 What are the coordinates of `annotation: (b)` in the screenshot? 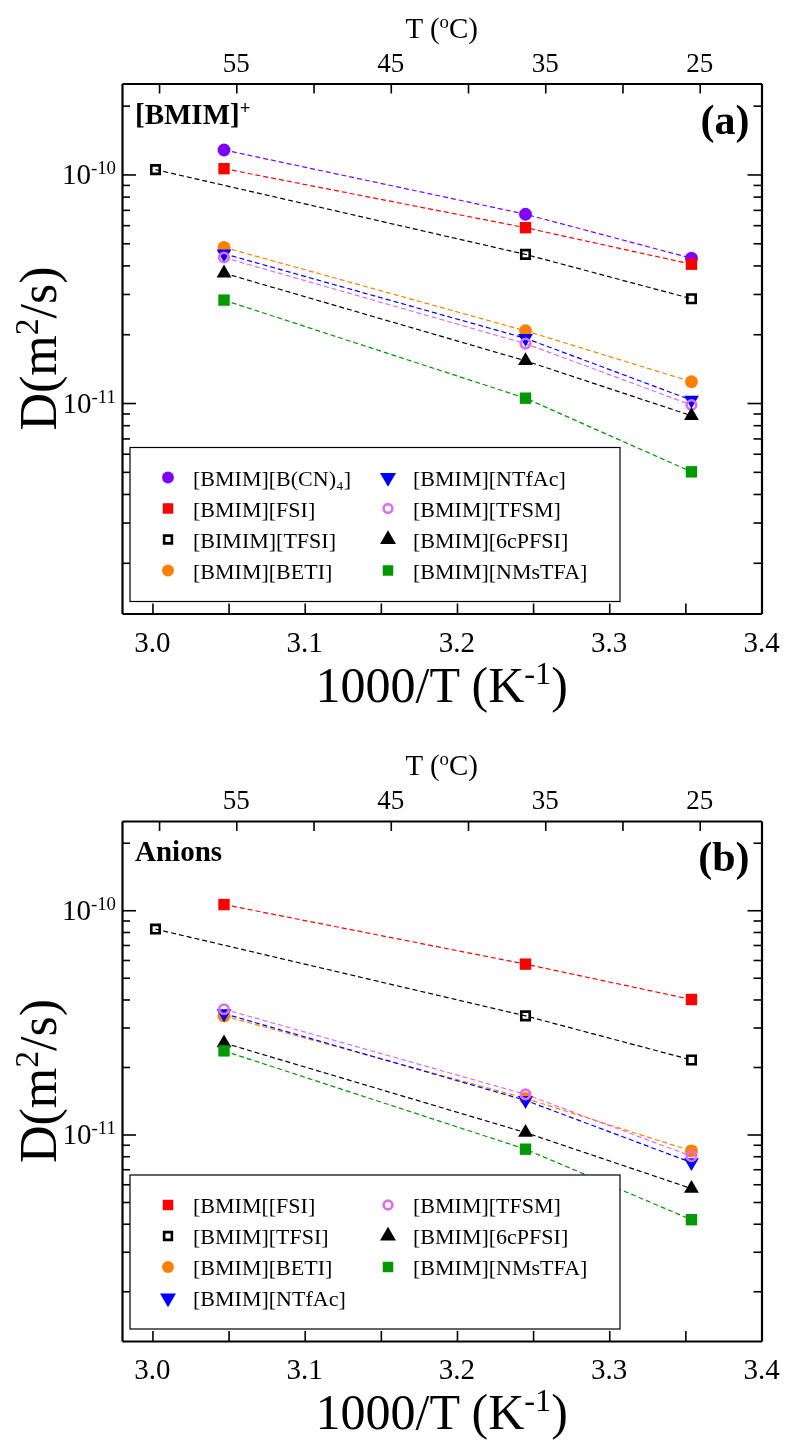 It's located at (724, 857).